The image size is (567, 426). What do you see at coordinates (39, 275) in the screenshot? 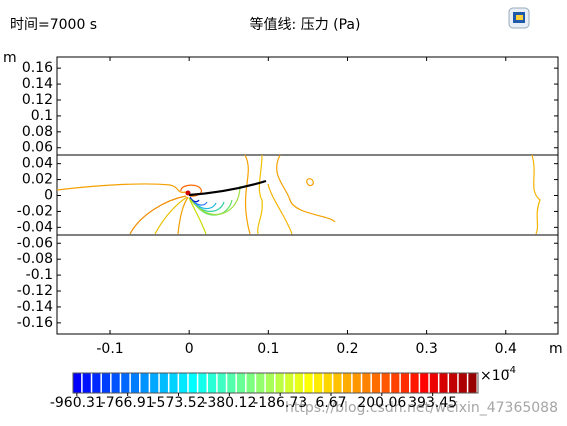
I see `y-tick-label: -0.1` at bounding box center [39, 275].